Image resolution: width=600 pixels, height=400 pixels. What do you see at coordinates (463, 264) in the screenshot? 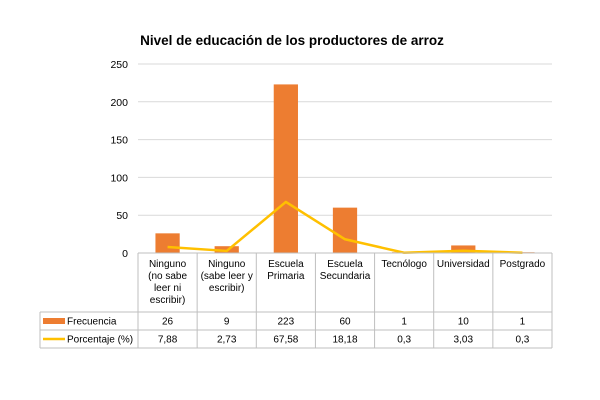
I see `x-tick-label: Universidad` at bounding box center [463, 264].